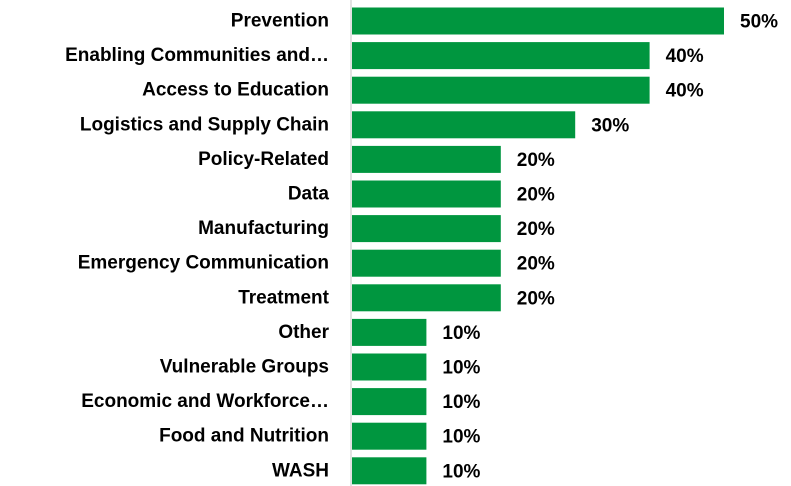 The height and width of the screenshot is (486, 791). I want to click on data-label-7: 20%, so click(536, 264).